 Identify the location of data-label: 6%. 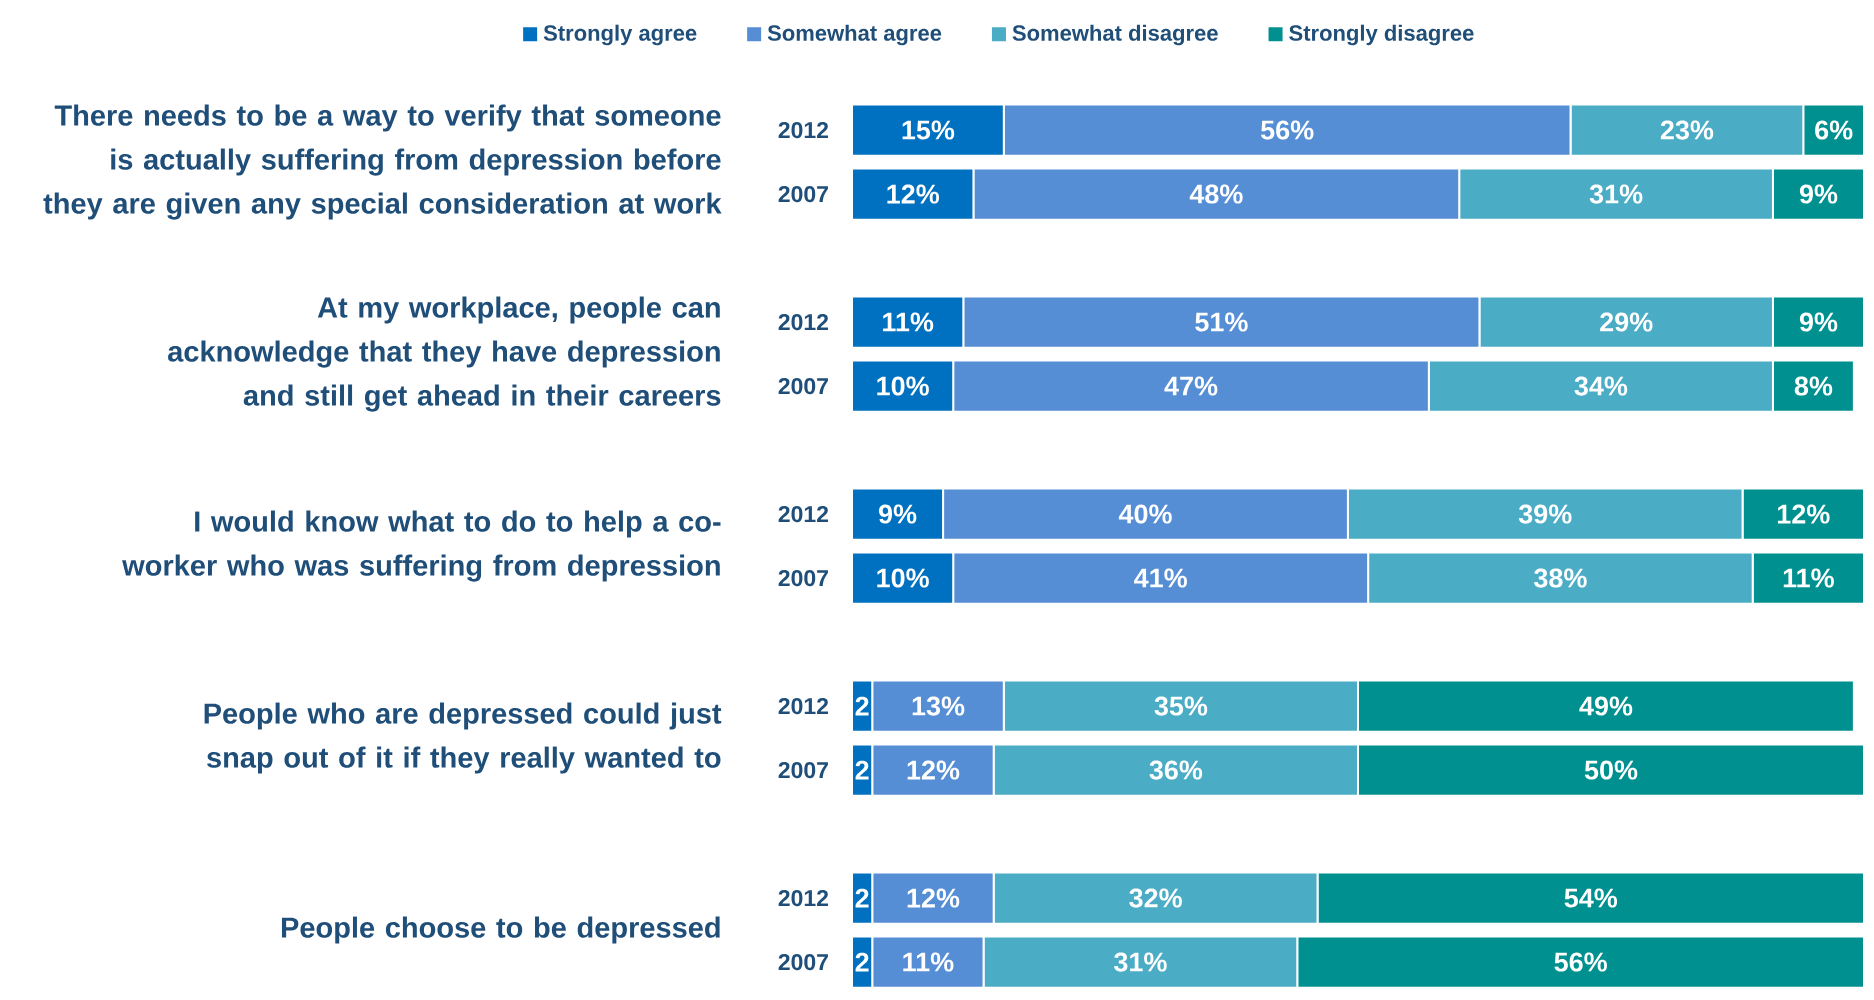
(1834, 130).